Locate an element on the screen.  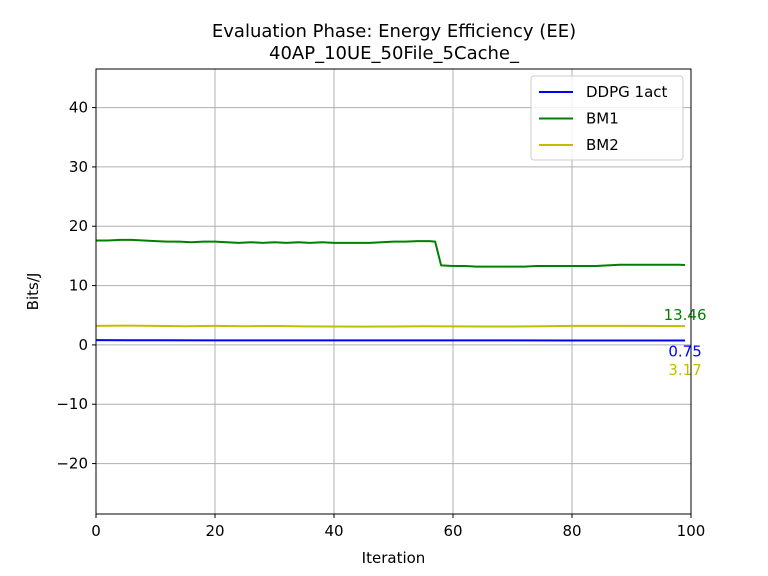
y-axis-ticks: −20 −10 0 10 20 30 40 is located at coordinates (76, 286).